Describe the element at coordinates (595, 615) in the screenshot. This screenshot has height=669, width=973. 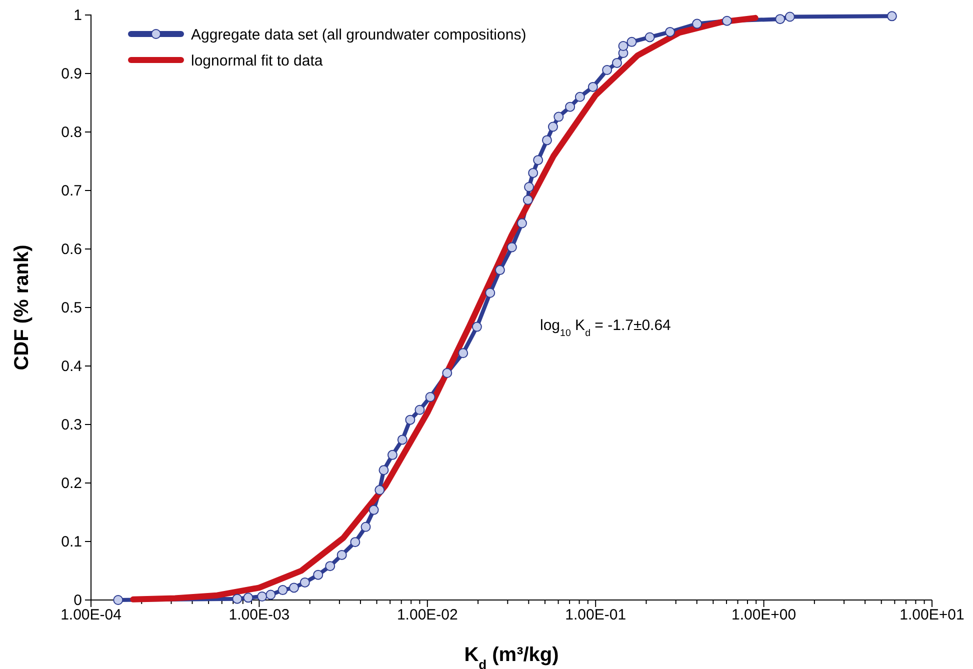
I see `x-tick-label: 1.00E-01` at that location.